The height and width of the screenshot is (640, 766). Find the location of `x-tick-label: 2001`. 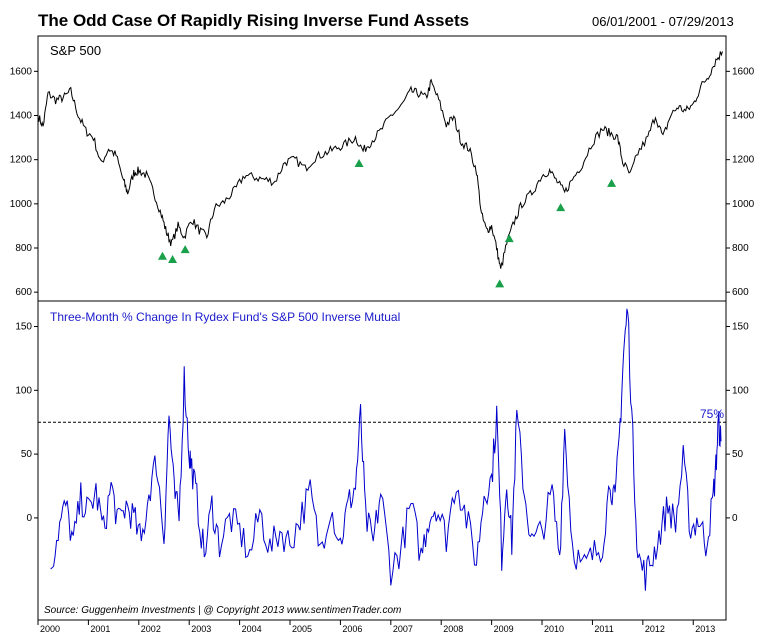

x-tick-label: 2001 is located at coordinates (100, 629).